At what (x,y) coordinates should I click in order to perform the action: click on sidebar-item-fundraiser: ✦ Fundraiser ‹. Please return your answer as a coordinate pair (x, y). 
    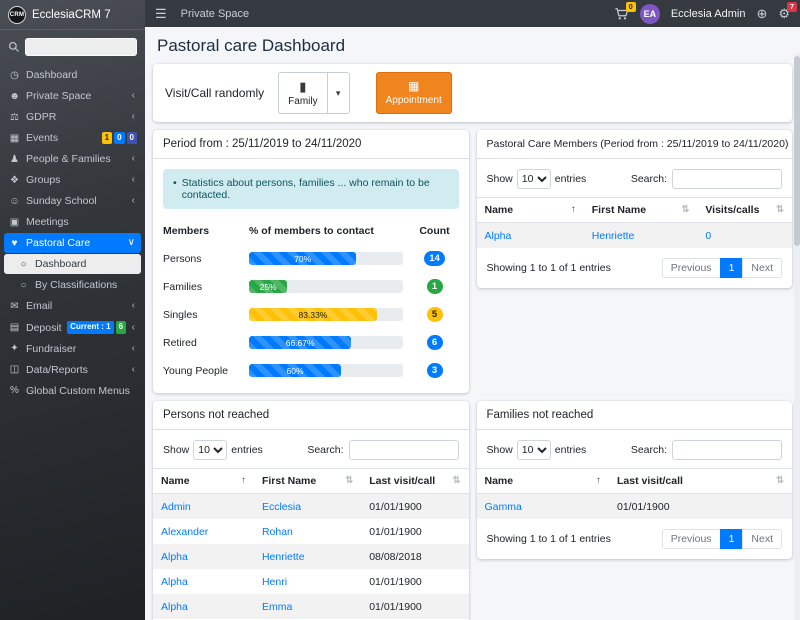
    Looking at the image, I should click on (72, 349).